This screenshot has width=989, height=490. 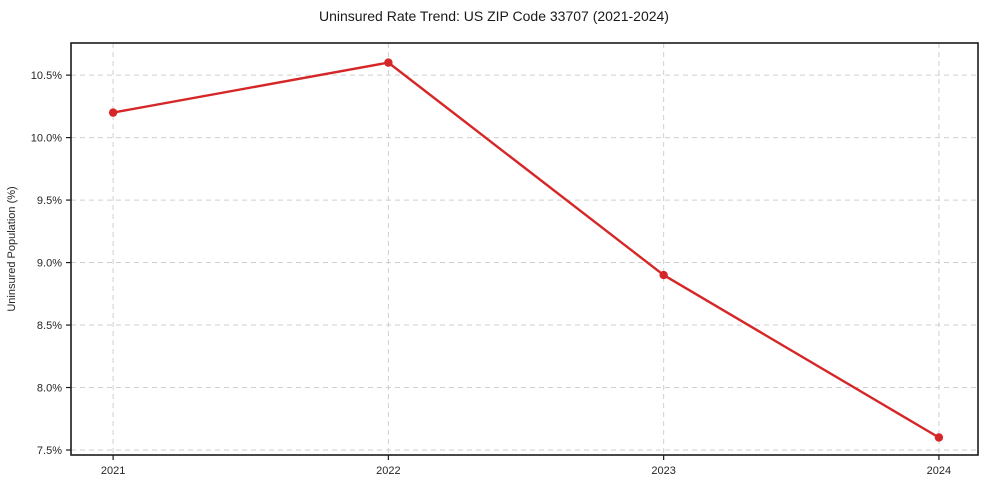 What do you see at coordinates (49, 264) in the screenshot?
I see `y-tick-label: 9.0%` at bounding box center [49, 264].